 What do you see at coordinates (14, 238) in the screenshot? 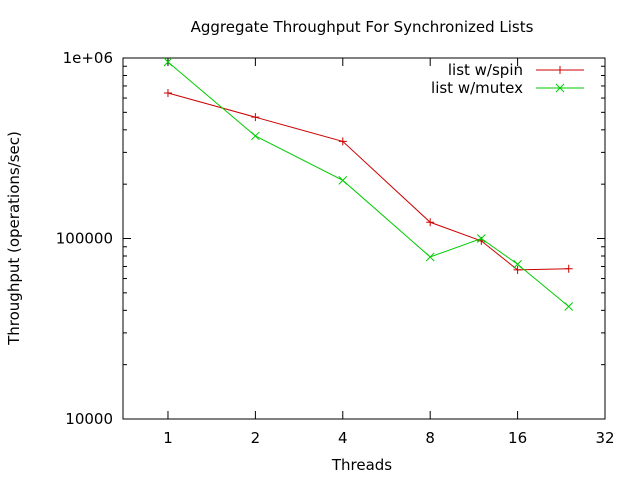
I see `y-axis-label: Throughput (operations/sec)` at bounding box center [14, 238].